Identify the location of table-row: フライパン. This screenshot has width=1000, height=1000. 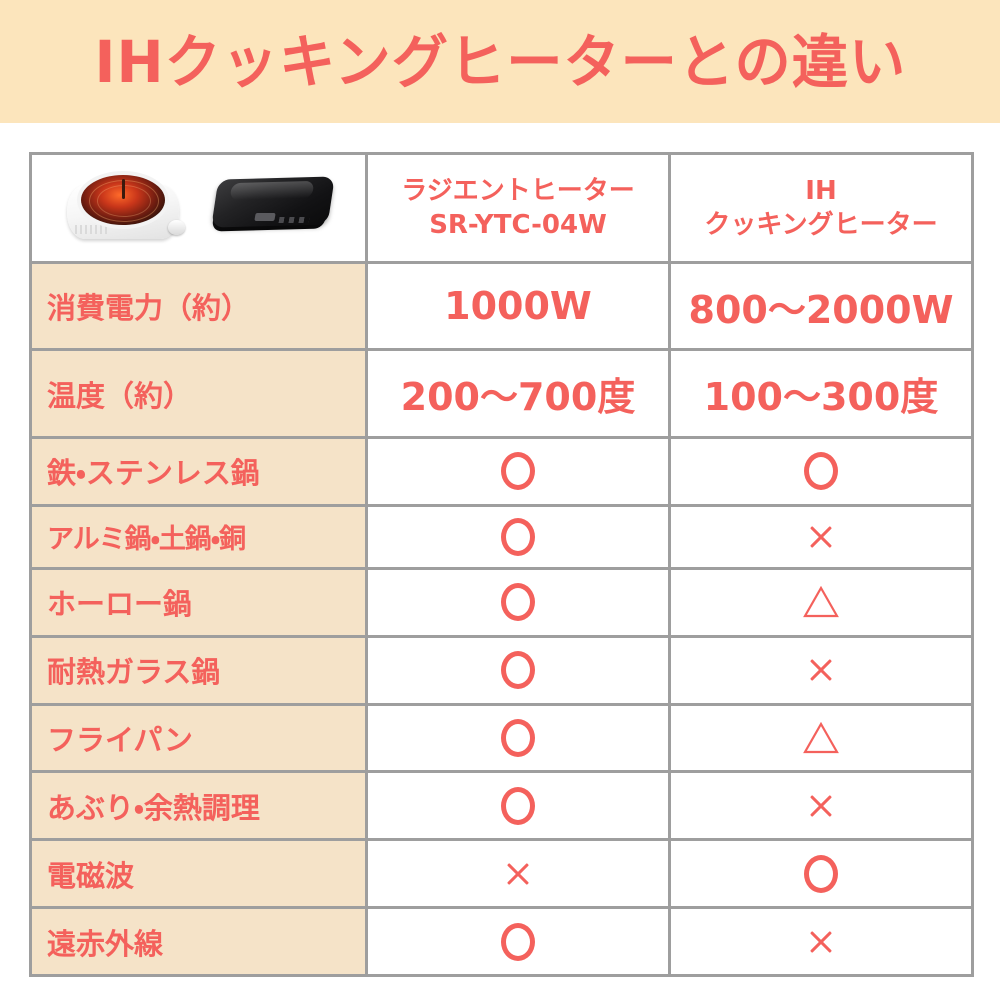
(501, 738).